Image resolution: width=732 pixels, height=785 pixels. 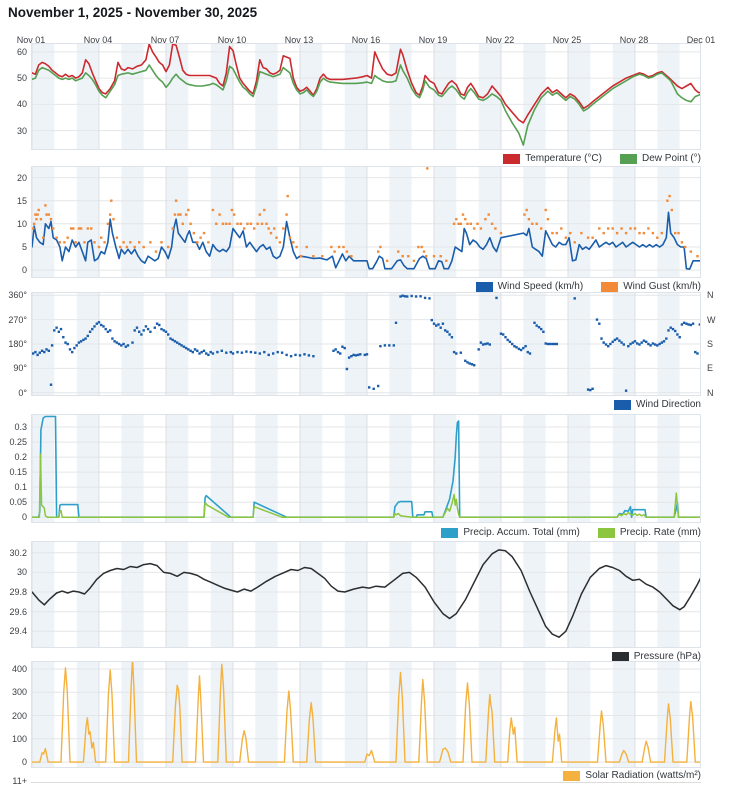 I want to click on date-tick-label: Nov 25, so click(x=567, y=40).